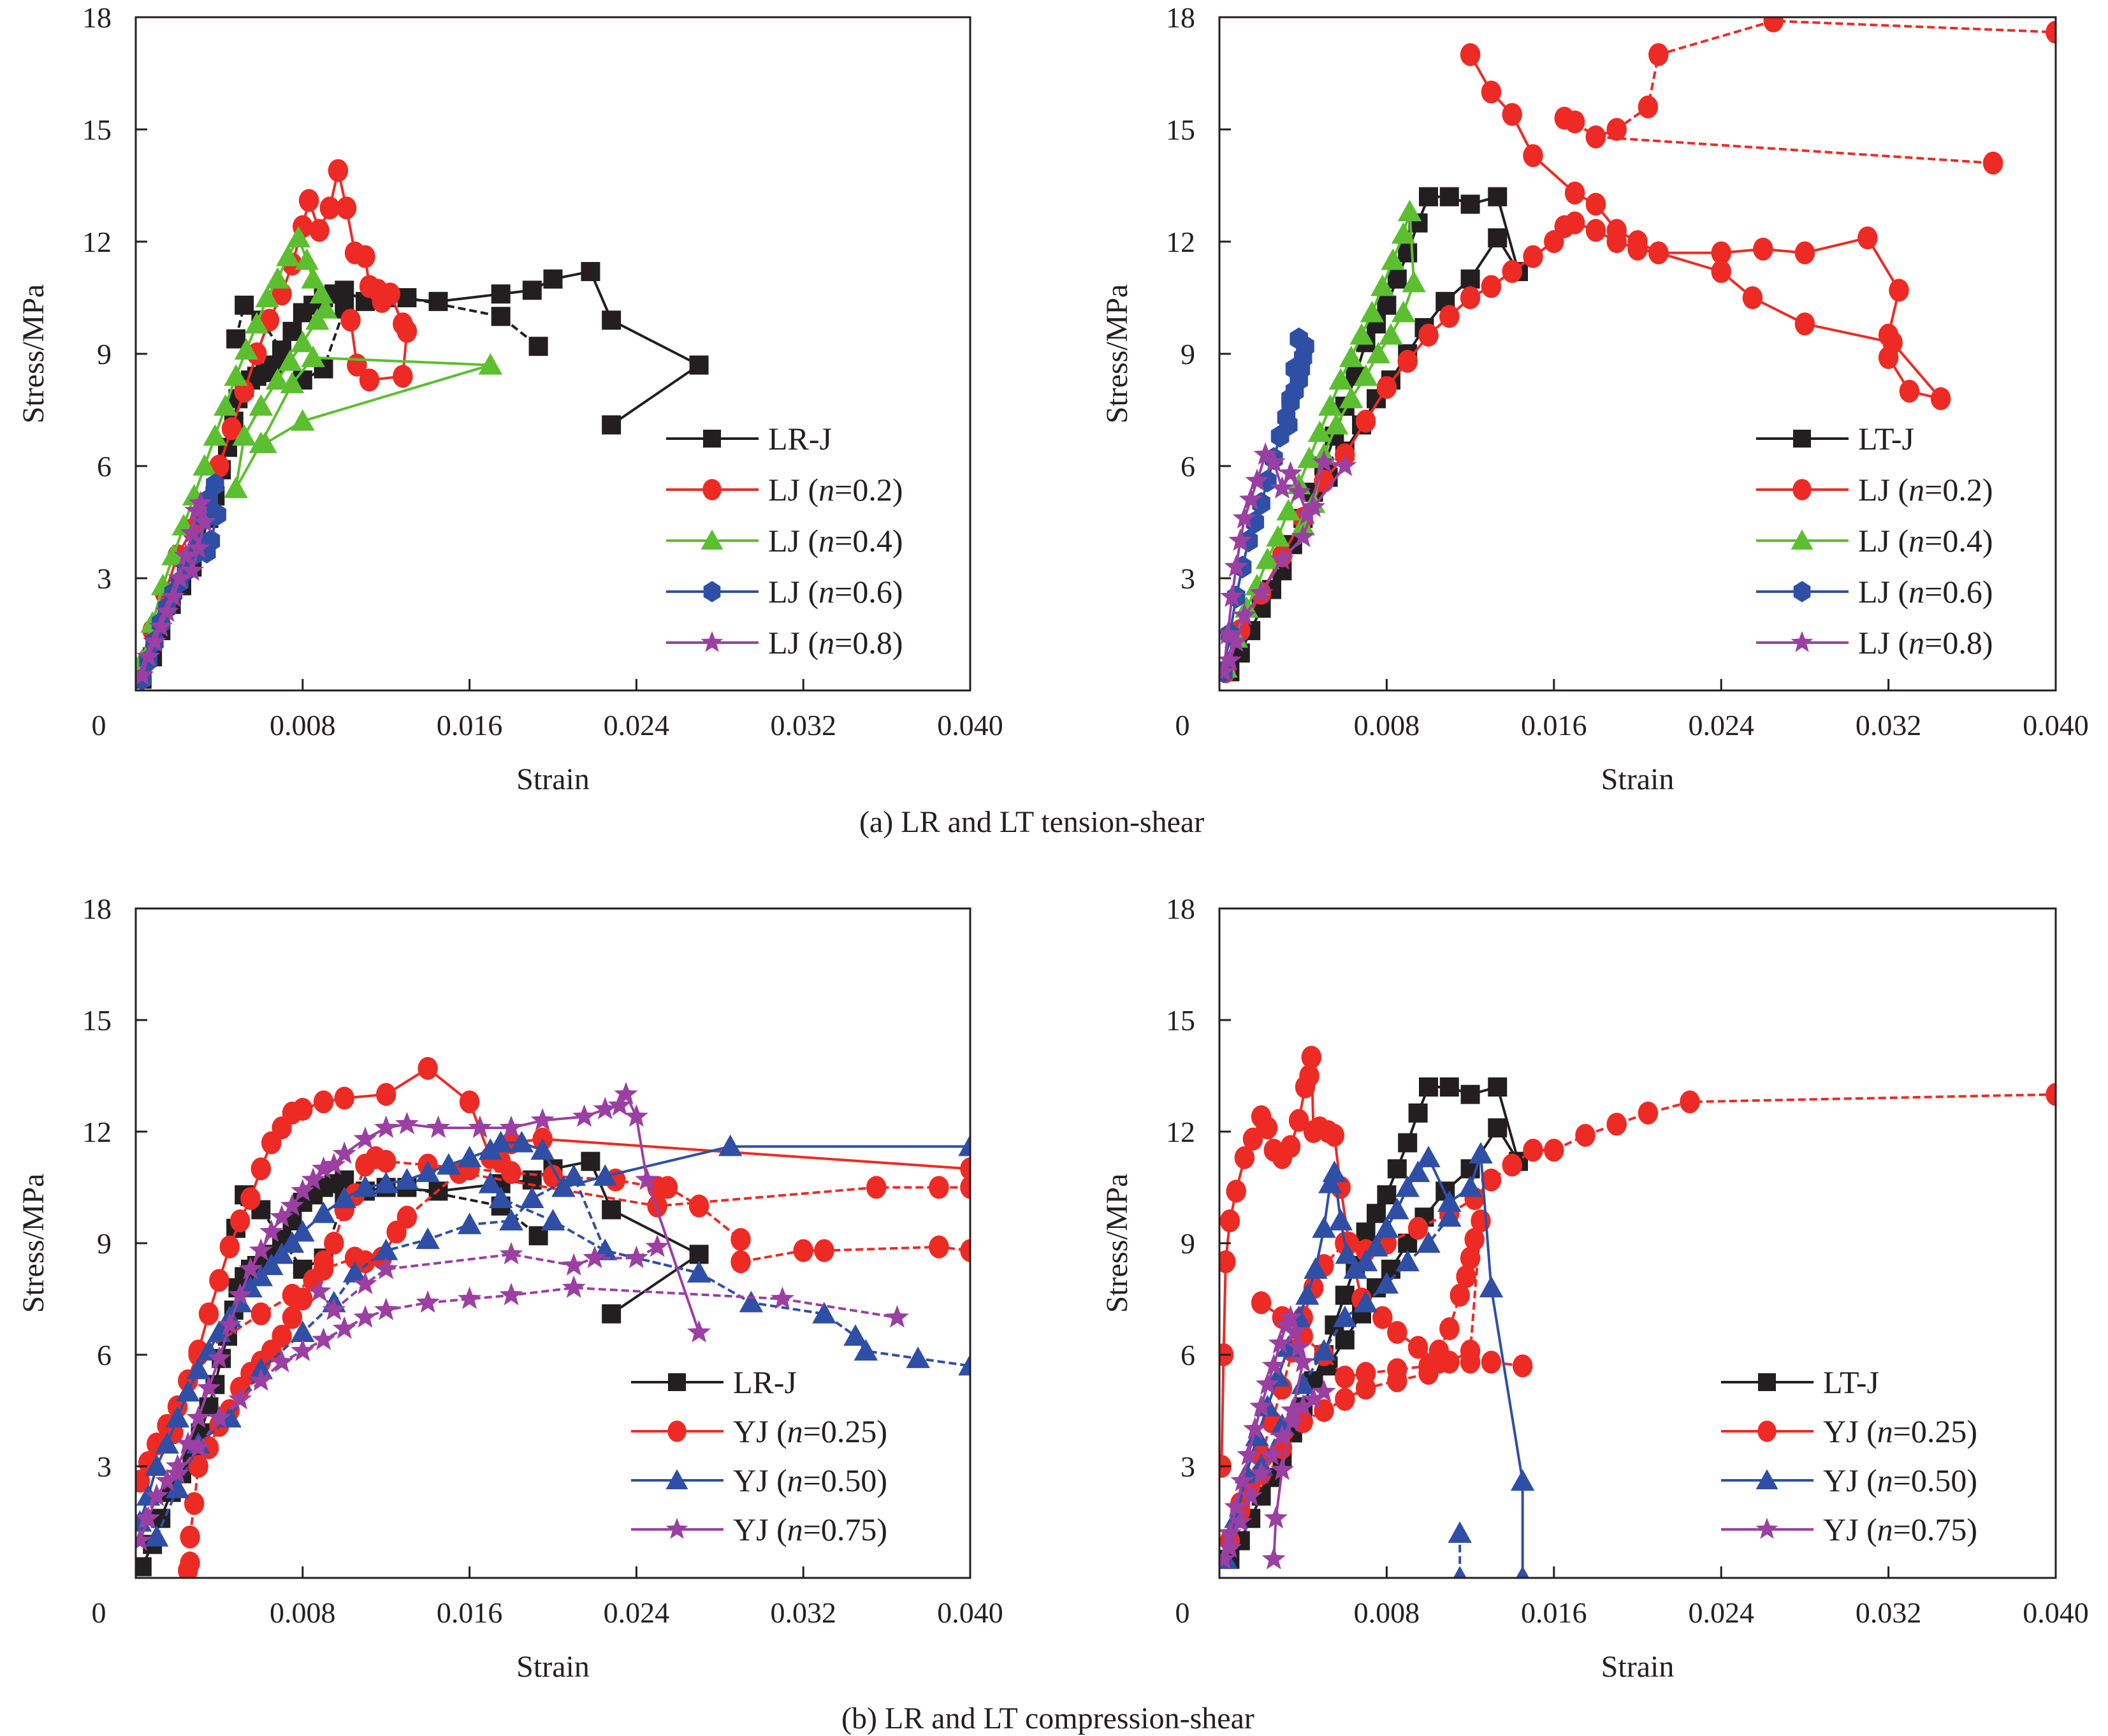  What do you see at coordinates (97, 909) in the screenshot?
I see `y-tick-label: 18` at bounding box center [97, 909].